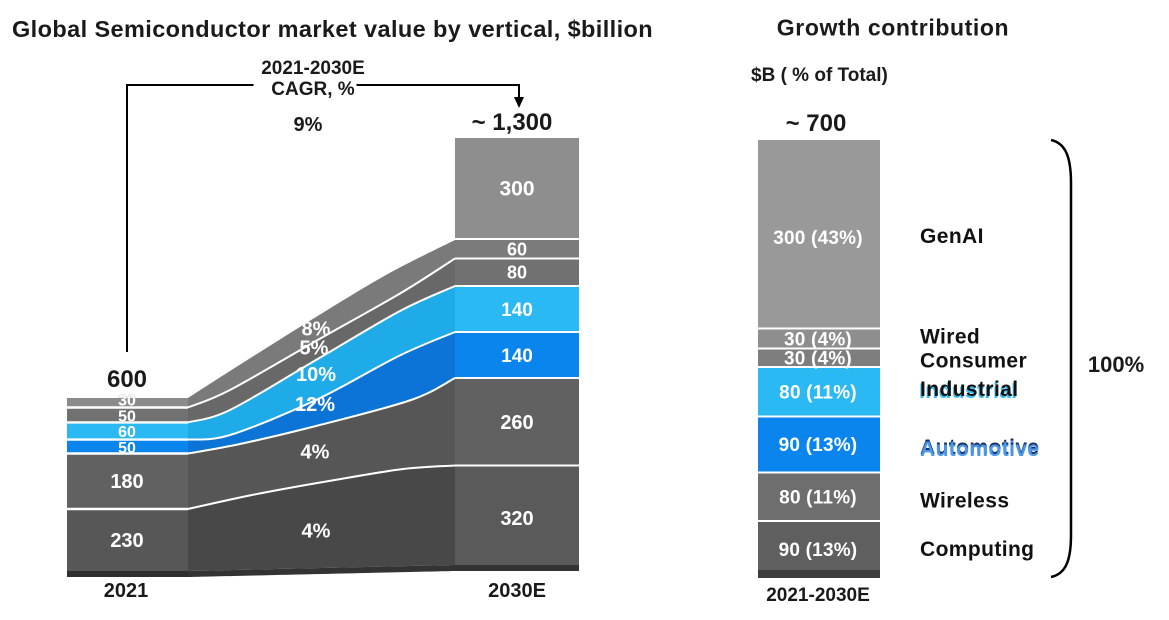 The width and height of the screenshot is (1169, 620). What do you see at coordinates (127, 401) in the screenshot?
I see `svg-text: 30` at bounding box center [127, 401].